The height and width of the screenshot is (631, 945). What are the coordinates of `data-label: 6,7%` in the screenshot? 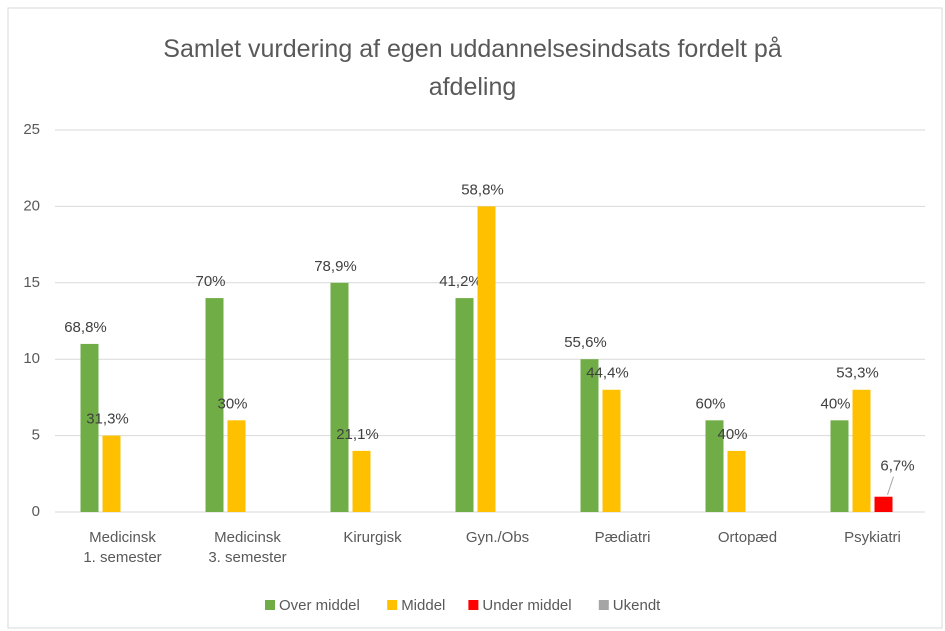 It's located at (897, 466).